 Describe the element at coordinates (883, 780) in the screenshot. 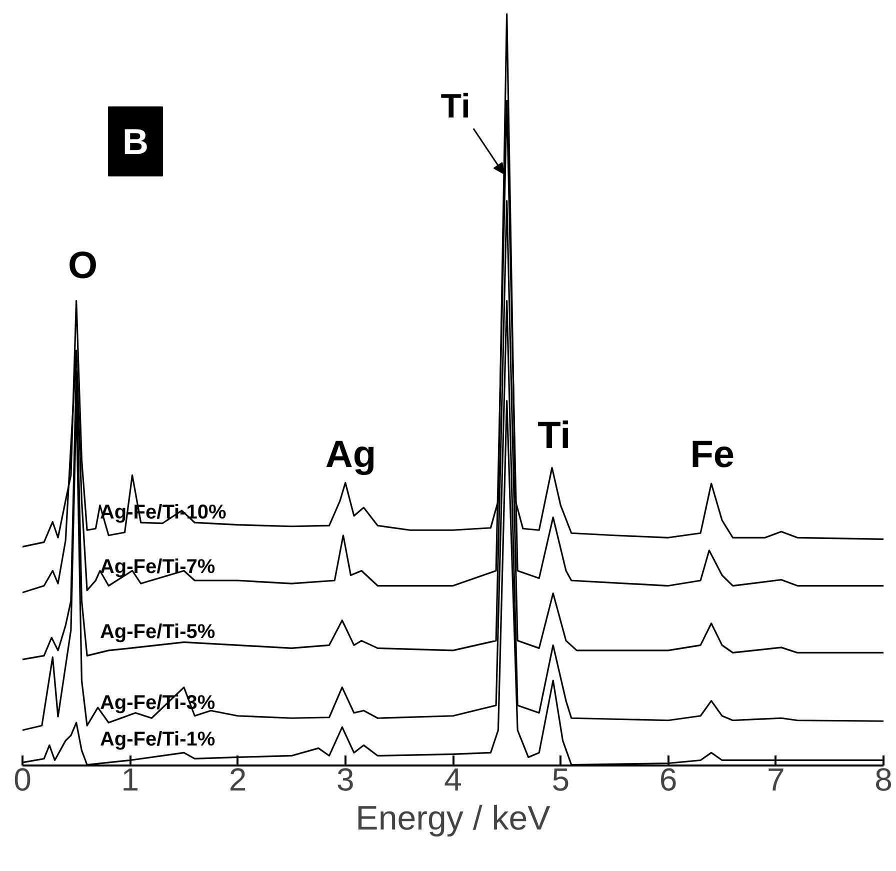

I see `x-tick-label: 8` at that location.